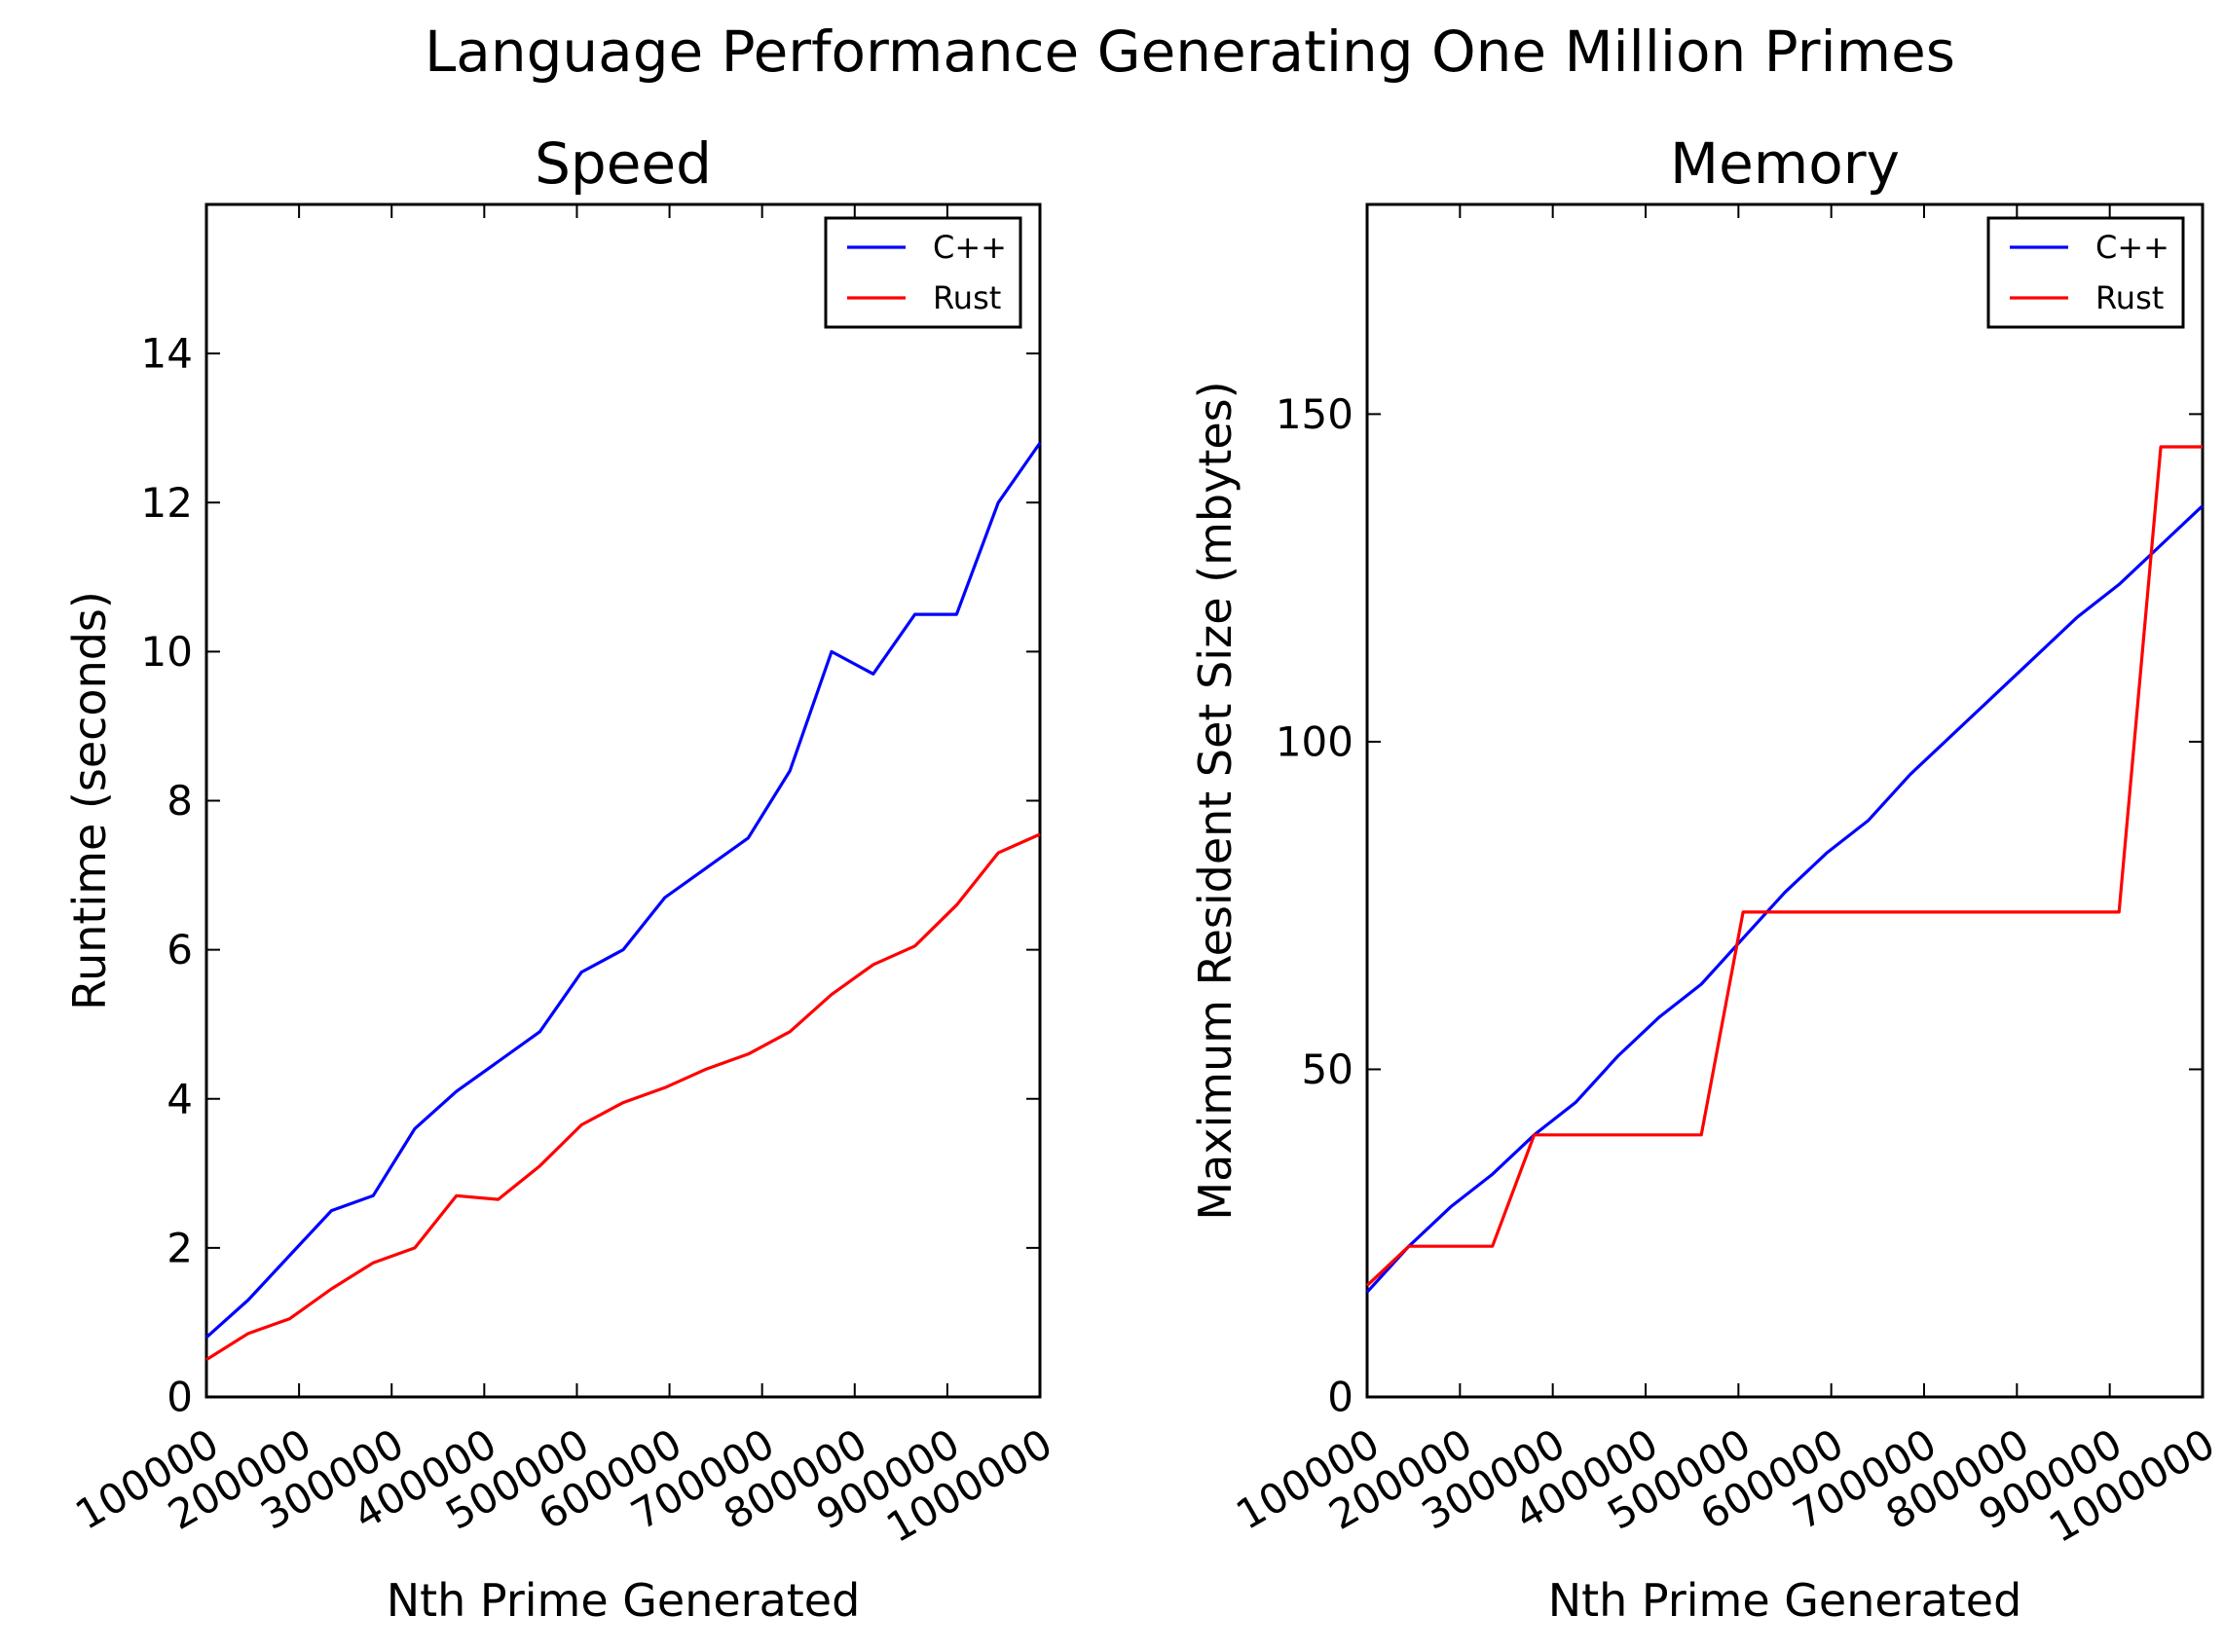 The height and width of the screenshot is (1652, 2224). What do you see at coordinates (1340, 1397) in the screenshot?
I see `memory-y-tick-label: 0` at bounding box center [1340, 1397].